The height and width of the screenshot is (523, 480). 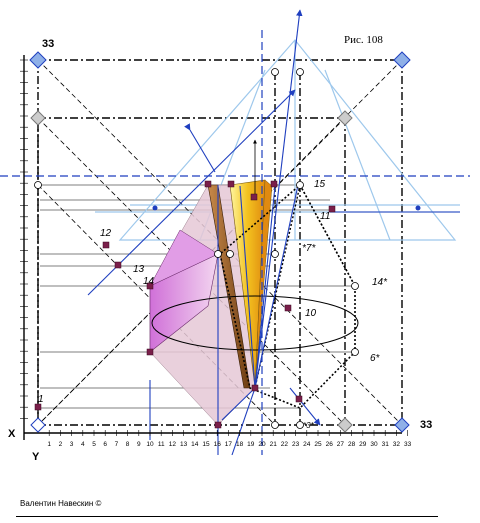 I want to click on x-tick-label: 23, so click(x=296, y=444).